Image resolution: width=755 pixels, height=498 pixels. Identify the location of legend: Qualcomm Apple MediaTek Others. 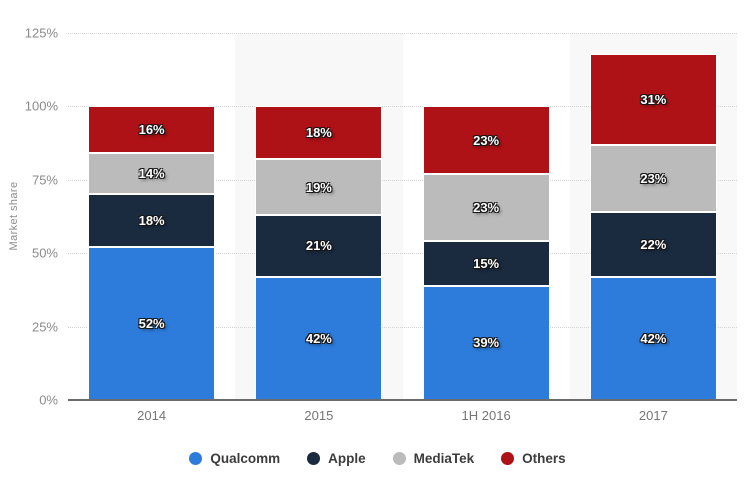
(377, 458).